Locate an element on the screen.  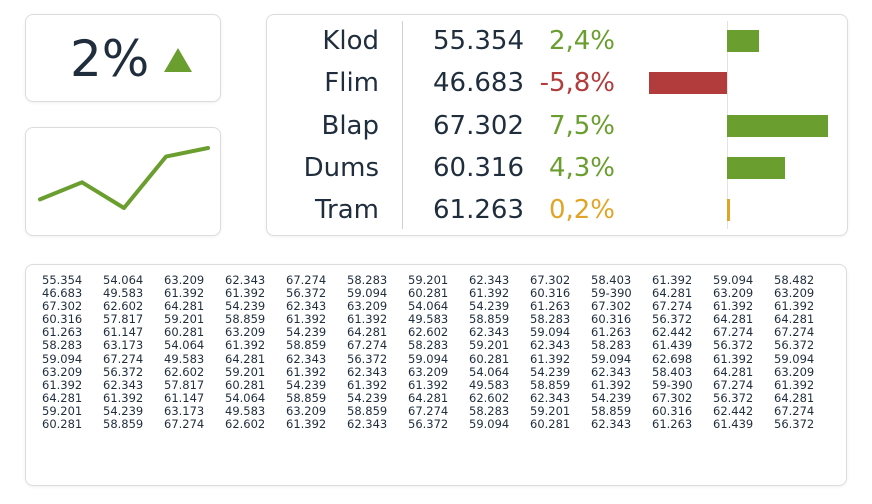
metric-row: Tram 61.263 0,2% is located at coordinates (557, 210).